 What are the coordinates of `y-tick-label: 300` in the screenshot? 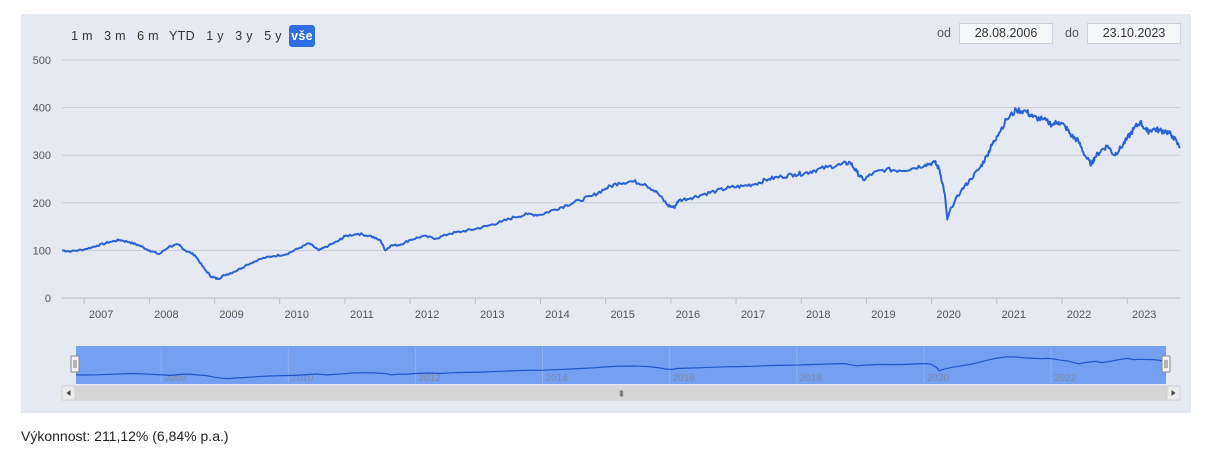 It's located at (42, 156).